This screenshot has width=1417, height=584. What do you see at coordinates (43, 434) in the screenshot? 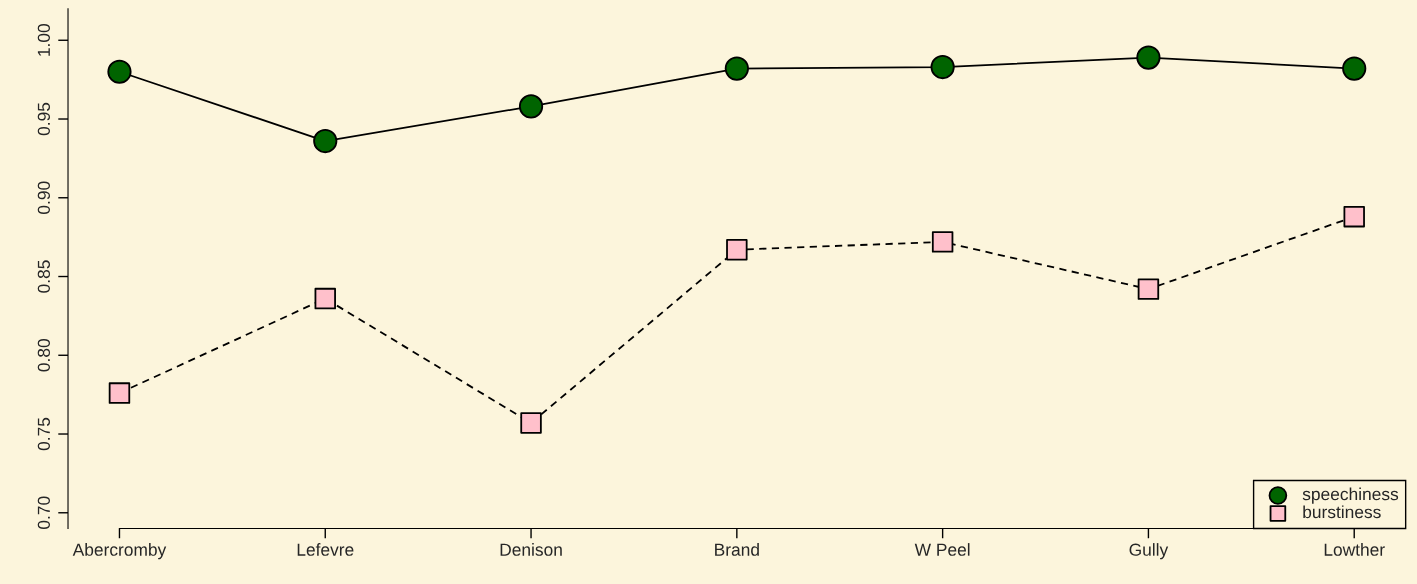
I see `y-tick-label: 0.75` at bounding box center [43, 434].